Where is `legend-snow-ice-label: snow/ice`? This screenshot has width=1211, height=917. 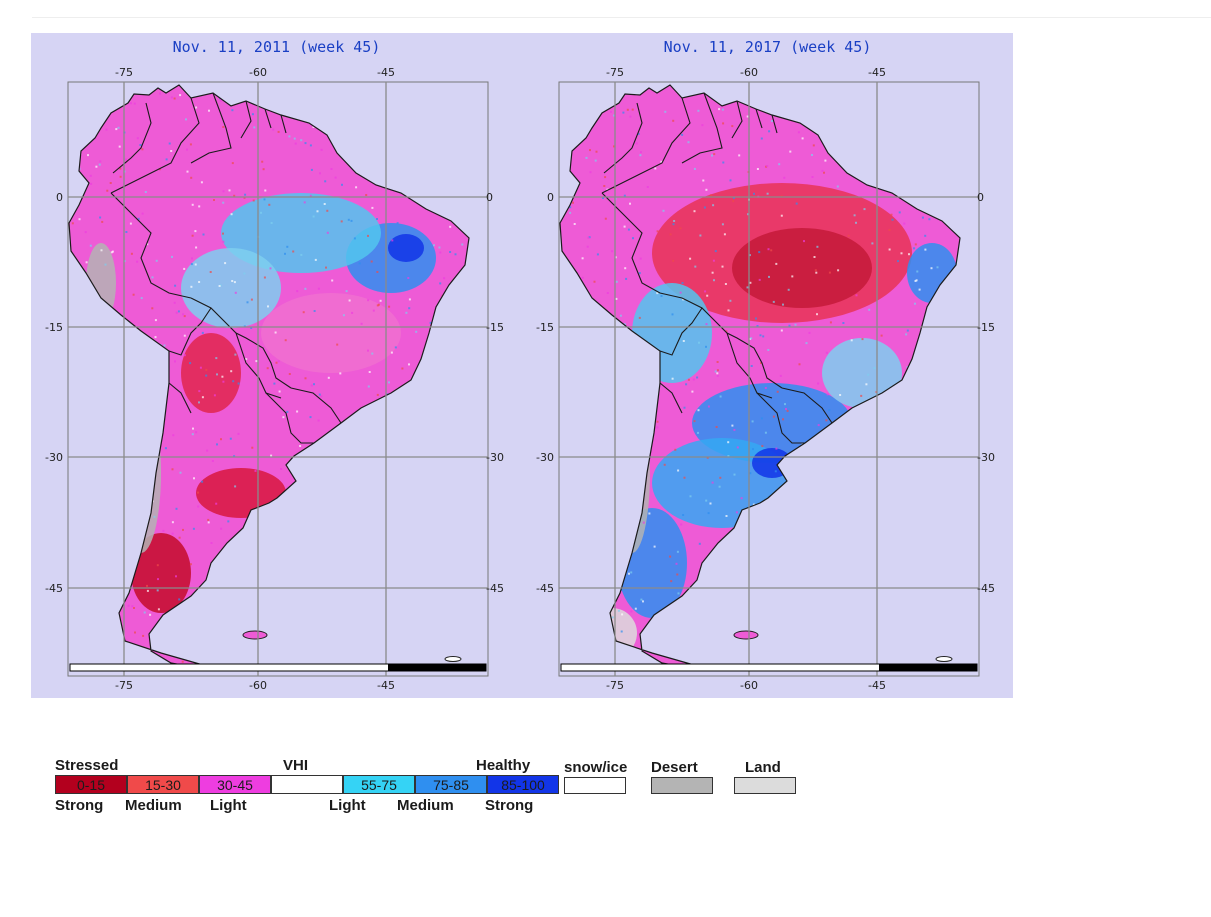 legend-snow-ice-label: snow/ice is located at coordinates (596, 767).